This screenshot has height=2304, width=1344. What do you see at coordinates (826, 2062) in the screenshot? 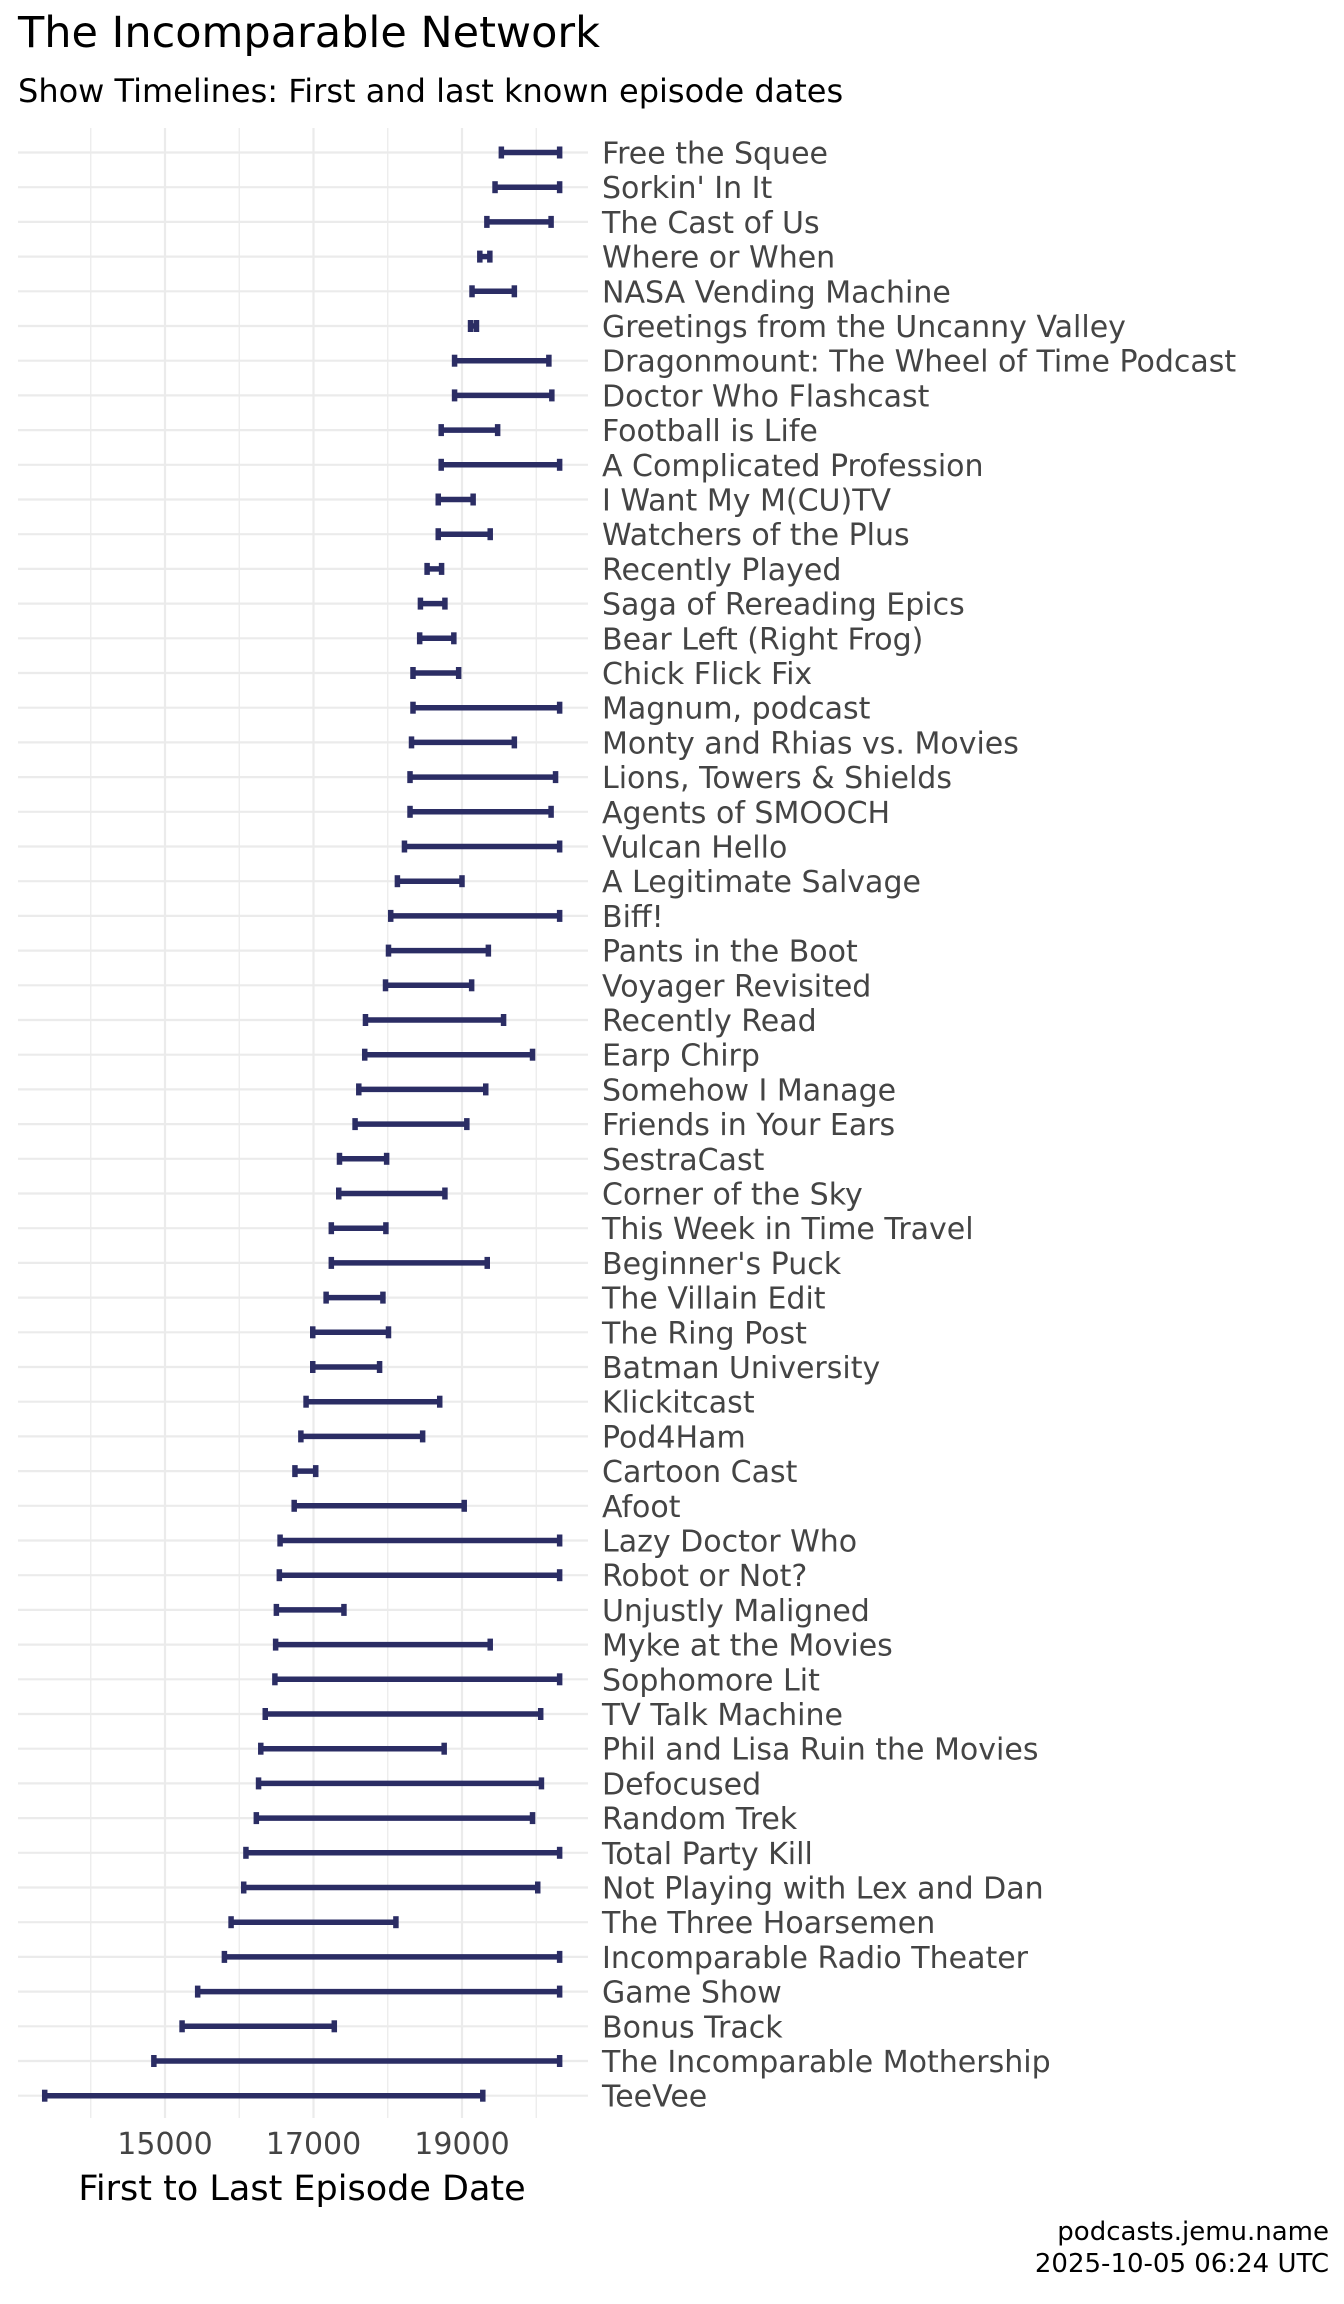
I see `show-label: The Incomparable Mothership` at bounding box center [826, 2062].